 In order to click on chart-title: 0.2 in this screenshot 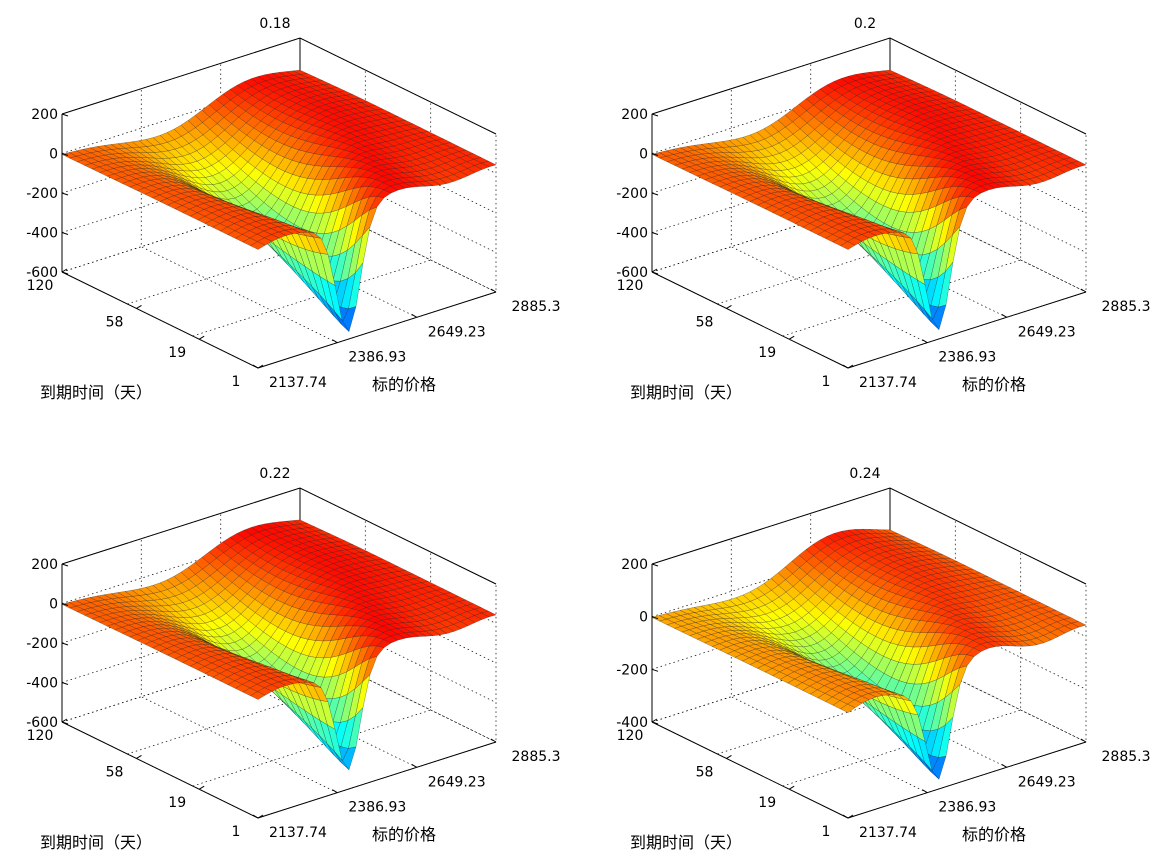, I will do `click(865, 24)`.